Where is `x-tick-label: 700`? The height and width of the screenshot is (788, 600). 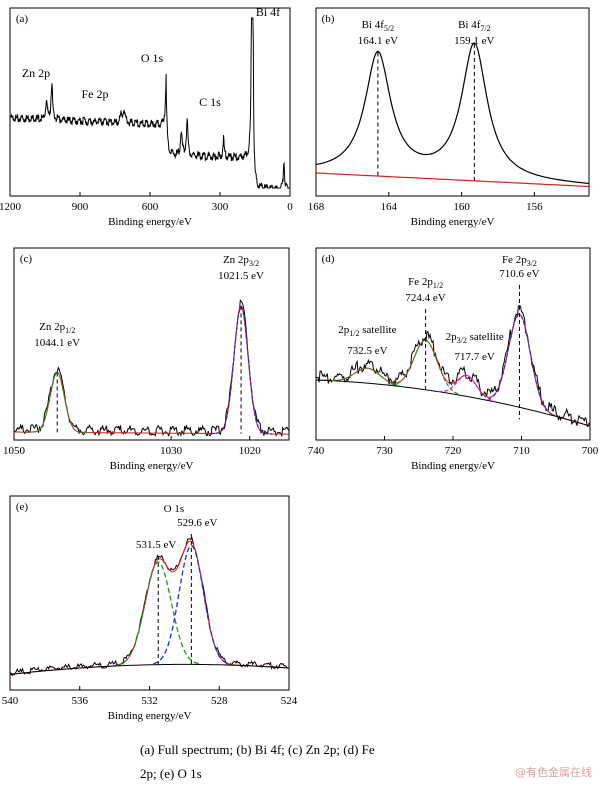
x-tick-label: 700 is located at coordinates (590, 451).